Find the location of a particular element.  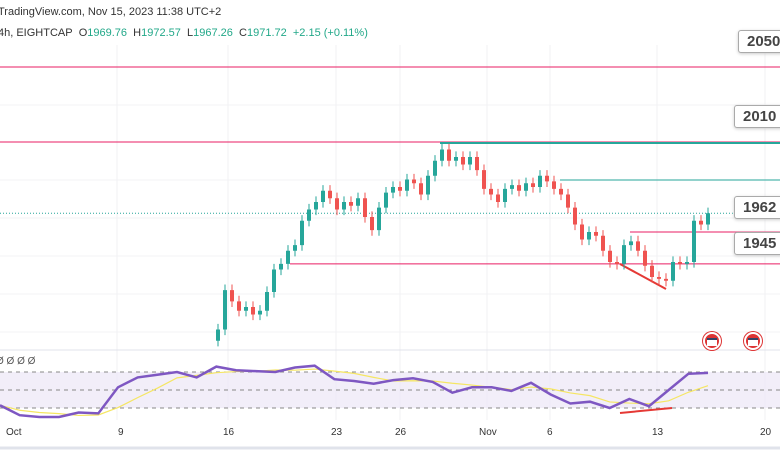

low-value: 1967.26 is located at coordinates (213, 33).